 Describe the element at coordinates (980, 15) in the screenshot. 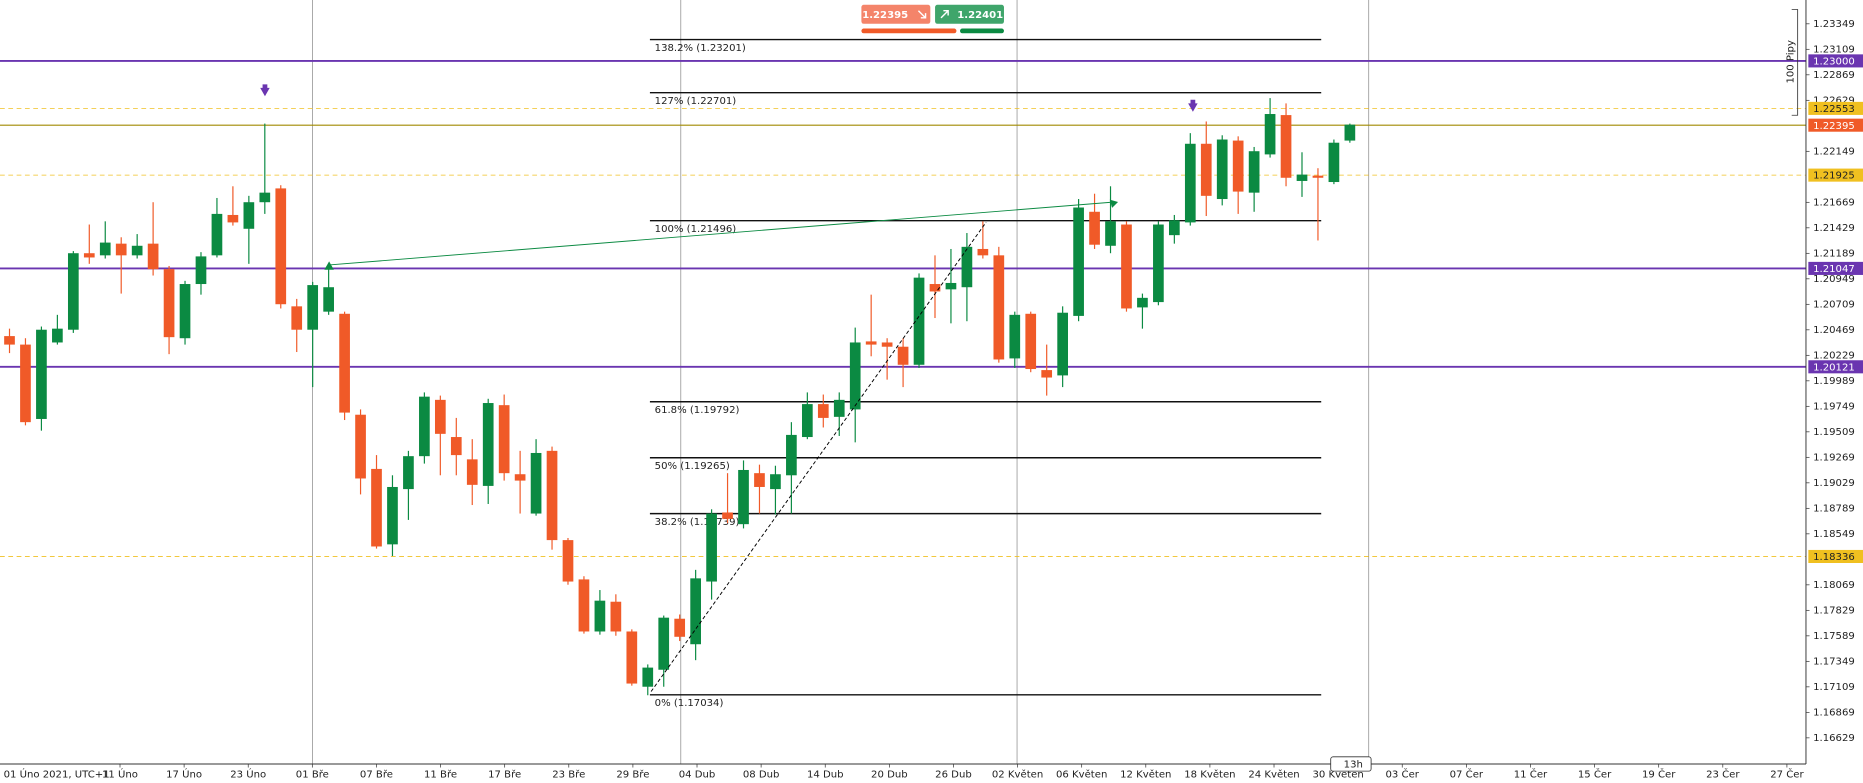

I see `buy-price: 1.22401` at that location.